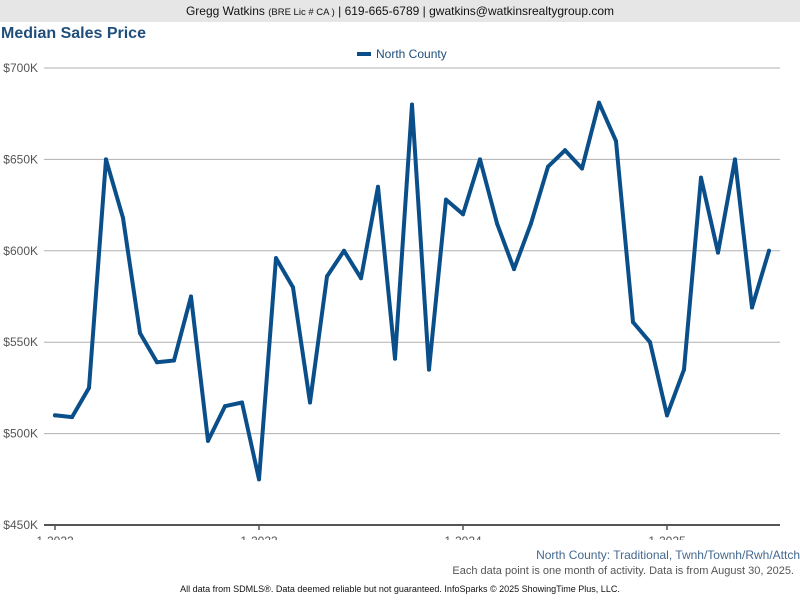 This screenshot has height=600, width=800. Describe the element at coordinates (667, 537) in the screenshot. I see `x-tick-label: 1-2025` at that location.